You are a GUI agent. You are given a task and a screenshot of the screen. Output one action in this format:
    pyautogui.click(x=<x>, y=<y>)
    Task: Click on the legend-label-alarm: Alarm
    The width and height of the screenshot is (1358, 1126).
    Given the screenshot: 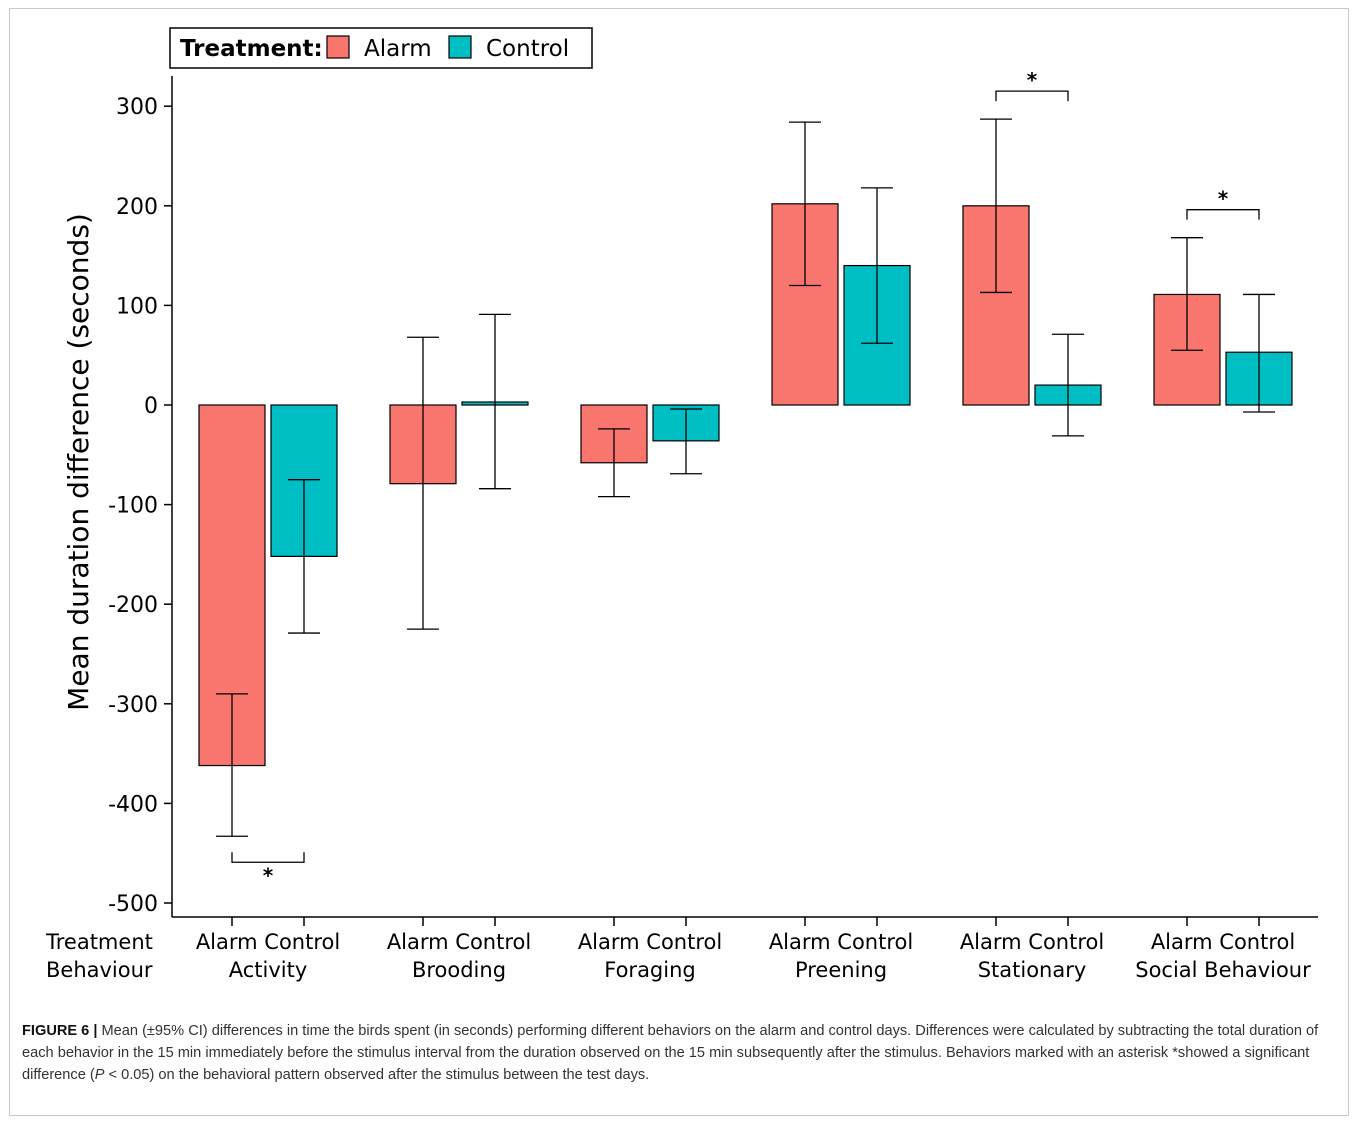 What is the action you would take?
    pyautogui.click(x=398, y=49)
    